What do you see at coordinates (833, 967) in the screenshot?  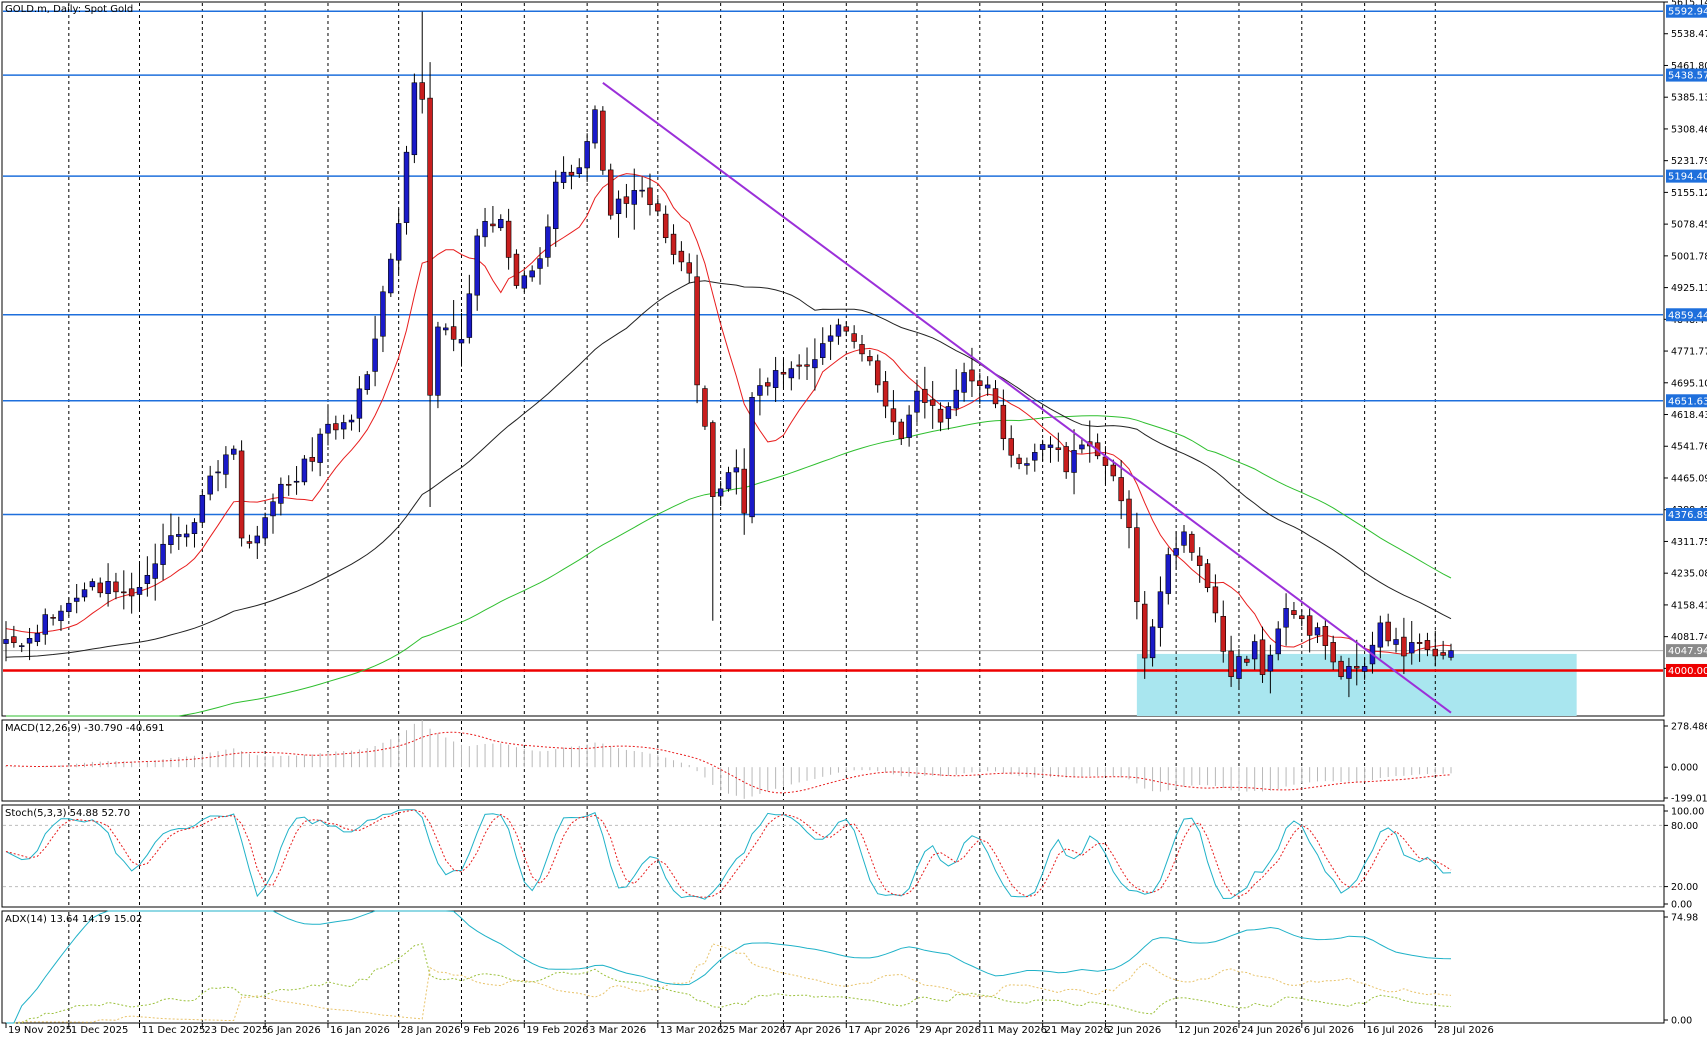 I see `adx-panel: ADX(14) 13.64 14.19 15.02` at bounding box center [833, 967].